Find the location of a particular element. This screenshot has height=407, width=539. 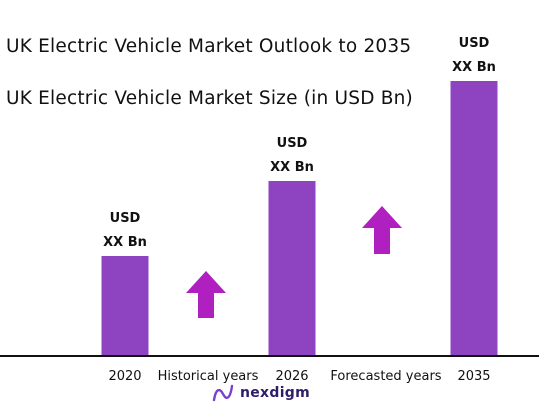

bar-2026 is located at coordinates (292, 268).